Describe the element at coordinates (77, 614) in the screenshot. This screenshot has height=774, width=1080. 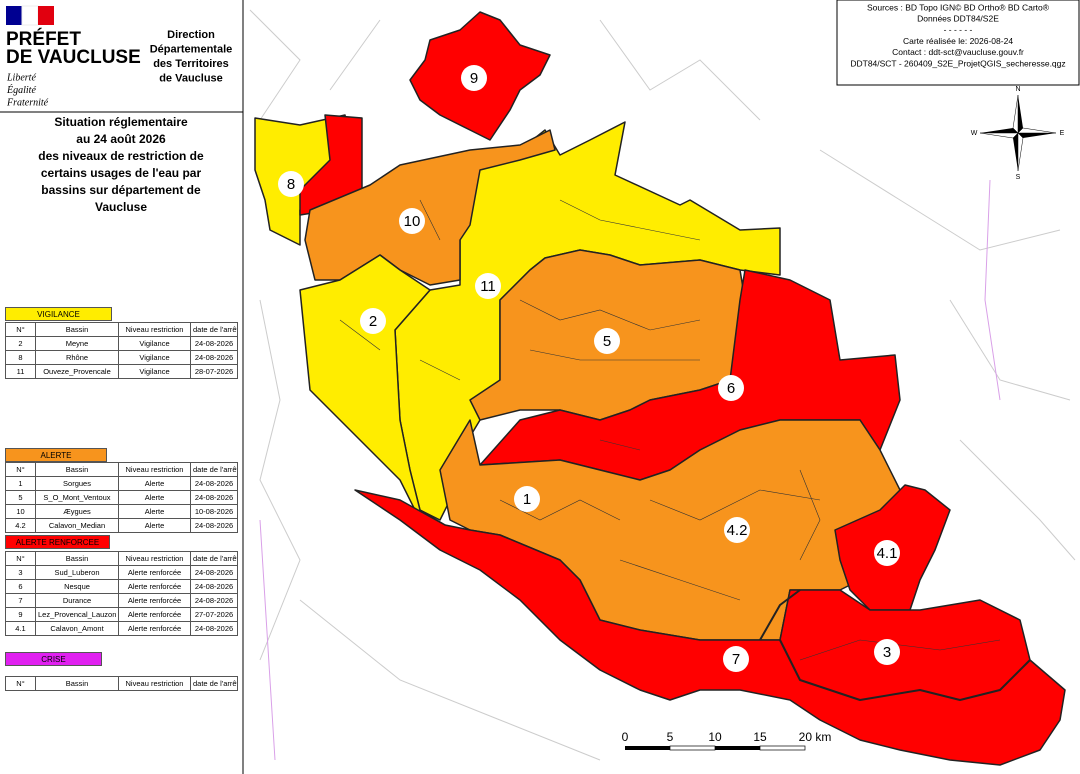
I see `table-cell: Lez_Provencal_Lauzon` at that location.